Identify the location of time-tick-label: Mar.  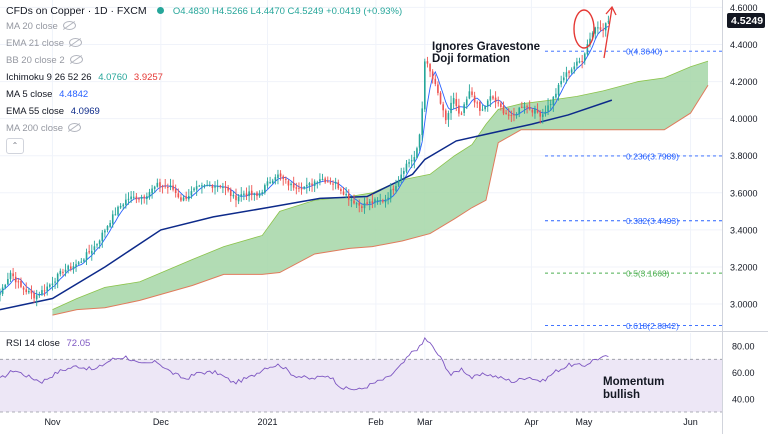
(425, 422).